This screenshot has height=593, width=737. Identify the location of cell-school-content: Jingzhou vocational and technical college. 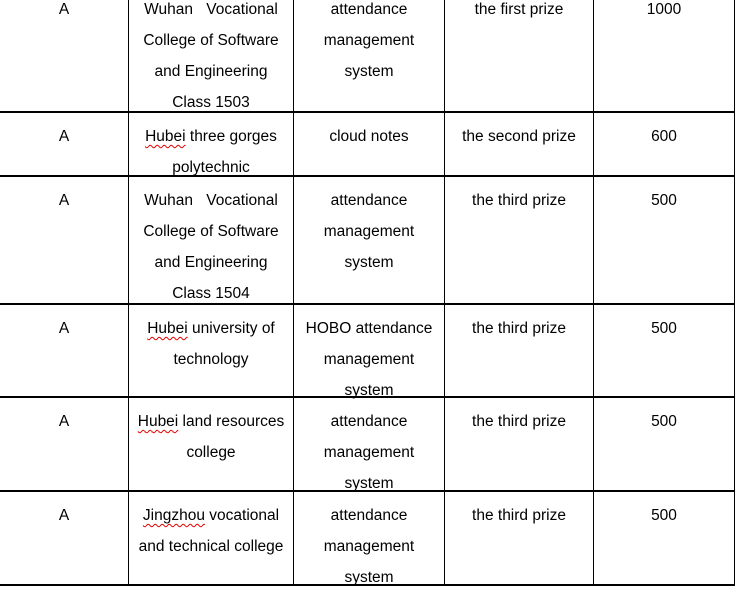
(211, 531).